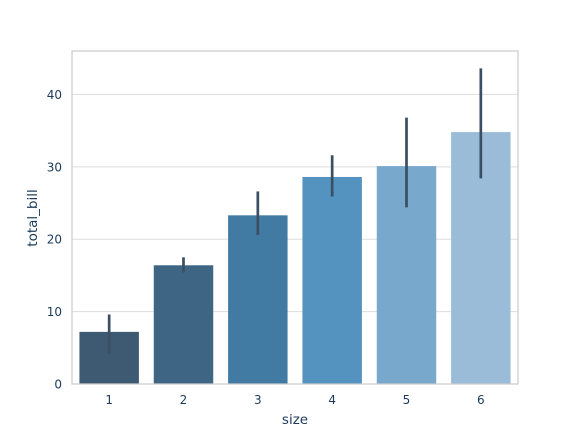 This screenshot has width=576, height=432. What do you see at coordinates (54, 167) in the screenshot?
I see `y-tick-label: 30` at bounding box center [54, 167].